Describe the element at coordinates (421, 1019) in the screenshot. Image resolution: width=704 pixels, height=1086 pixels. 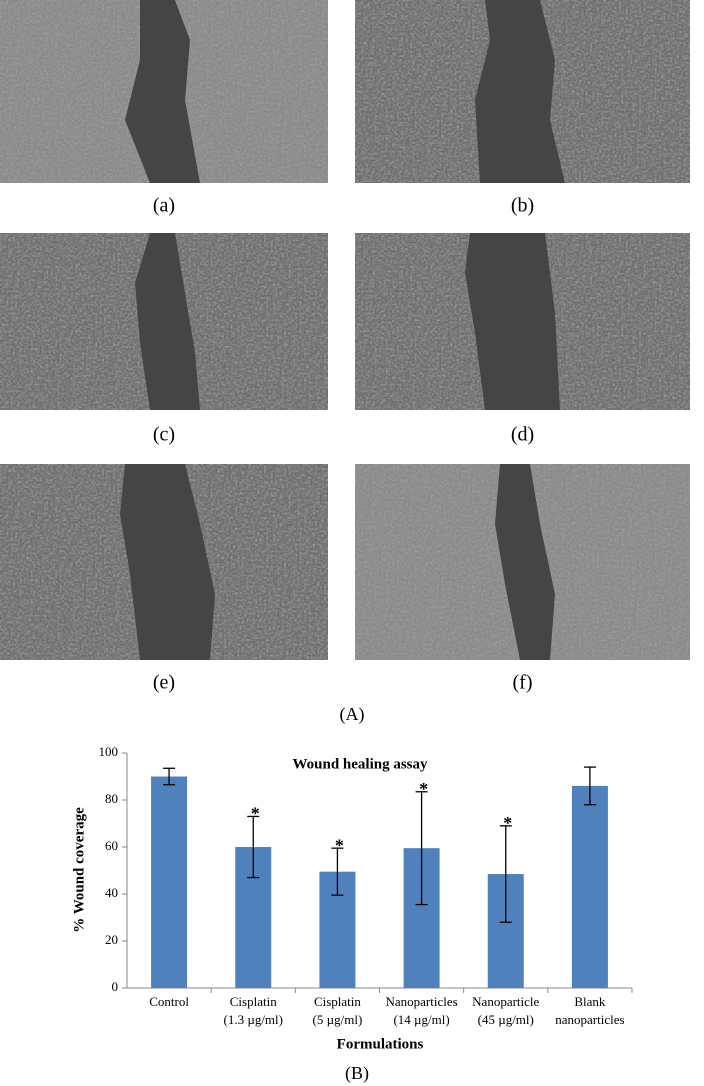
I see `x-tick-label: (14 µg/ml)` at that location.